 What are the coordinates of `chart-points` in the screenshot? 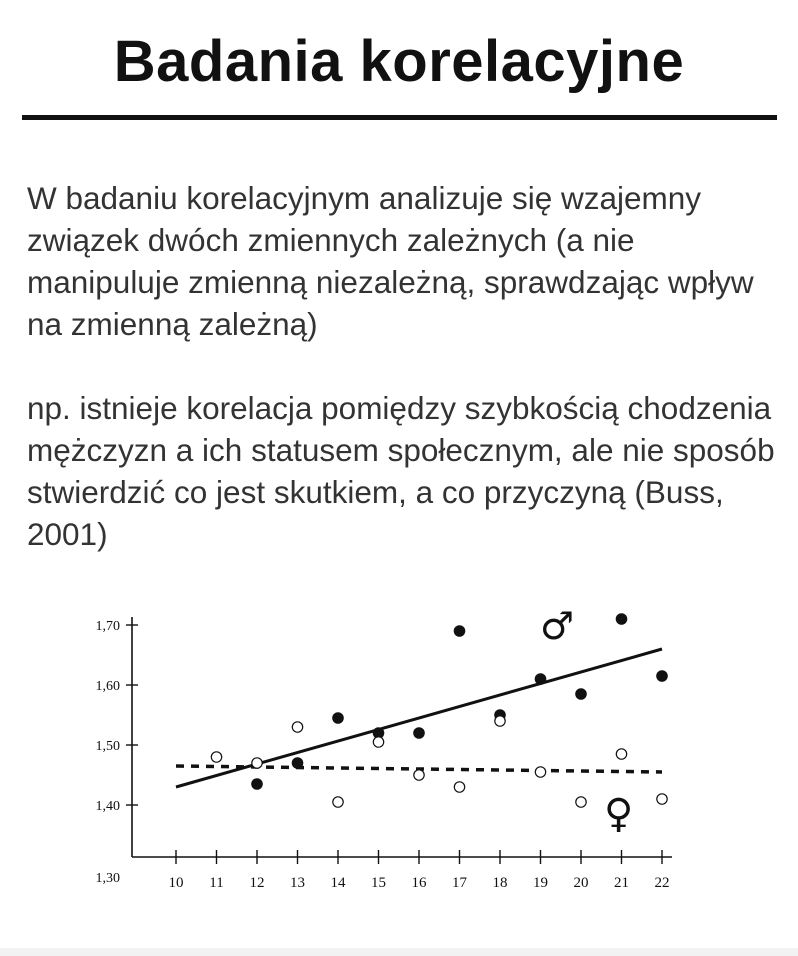 It's located at (439, 710).